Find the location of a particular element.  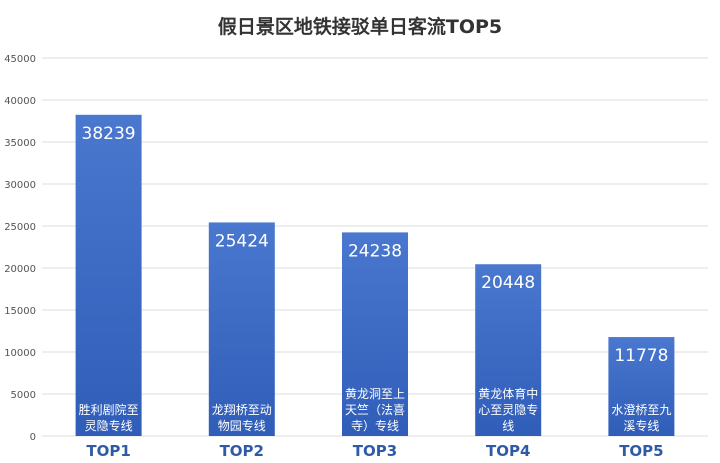

x-axis-ticks: TOP1 TOP2 TOP3 TOP4 TOP5 is located at coordinates (374, 451).